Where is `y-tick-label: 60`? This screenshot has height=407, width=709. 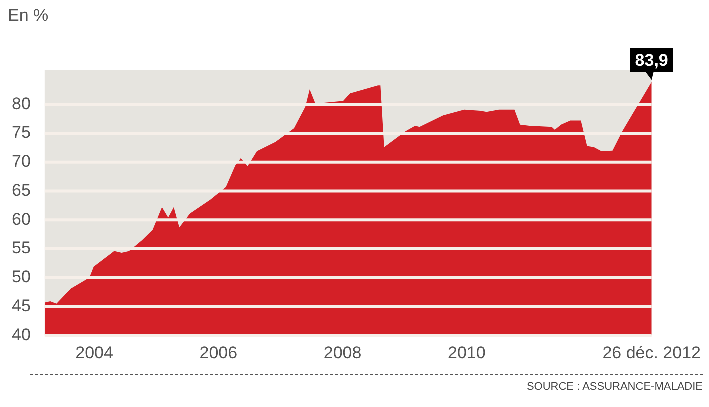 y-tick-label: 60 is located at coordinates (21, 219).